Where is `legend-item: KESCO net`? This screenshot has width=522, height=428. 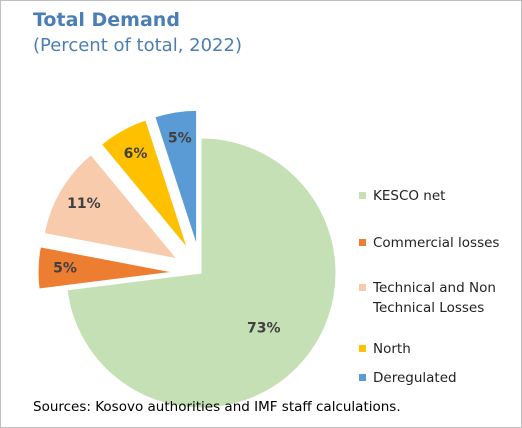 legend-item: KESCO net is located at coordinates (439, 196).